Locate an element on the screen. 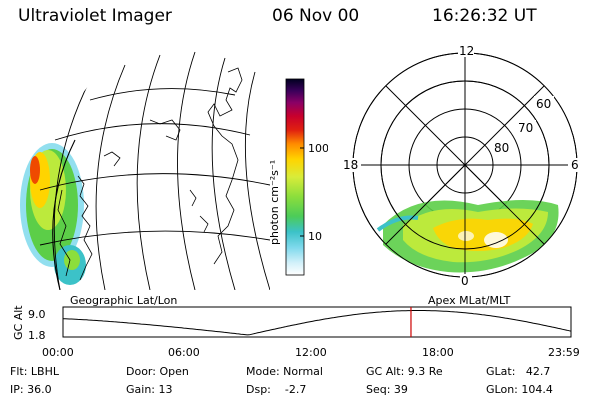 The width and height of the screenshot is (600, 400). status-seq: Seq: 39 is located at coordinates (387, 389).